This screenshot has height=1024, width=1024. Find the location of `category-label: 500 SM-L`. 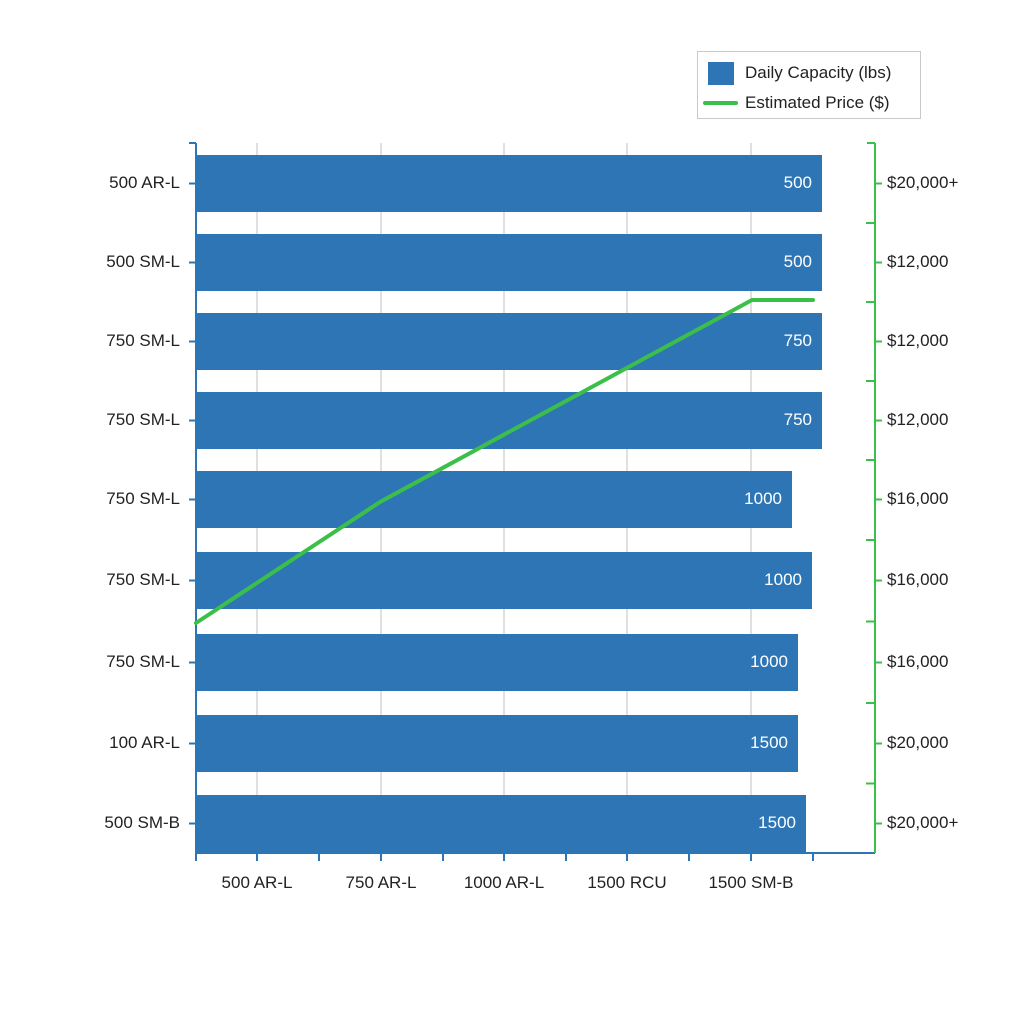

category-label: 500 SM-L is located at coordinates (143, 261).